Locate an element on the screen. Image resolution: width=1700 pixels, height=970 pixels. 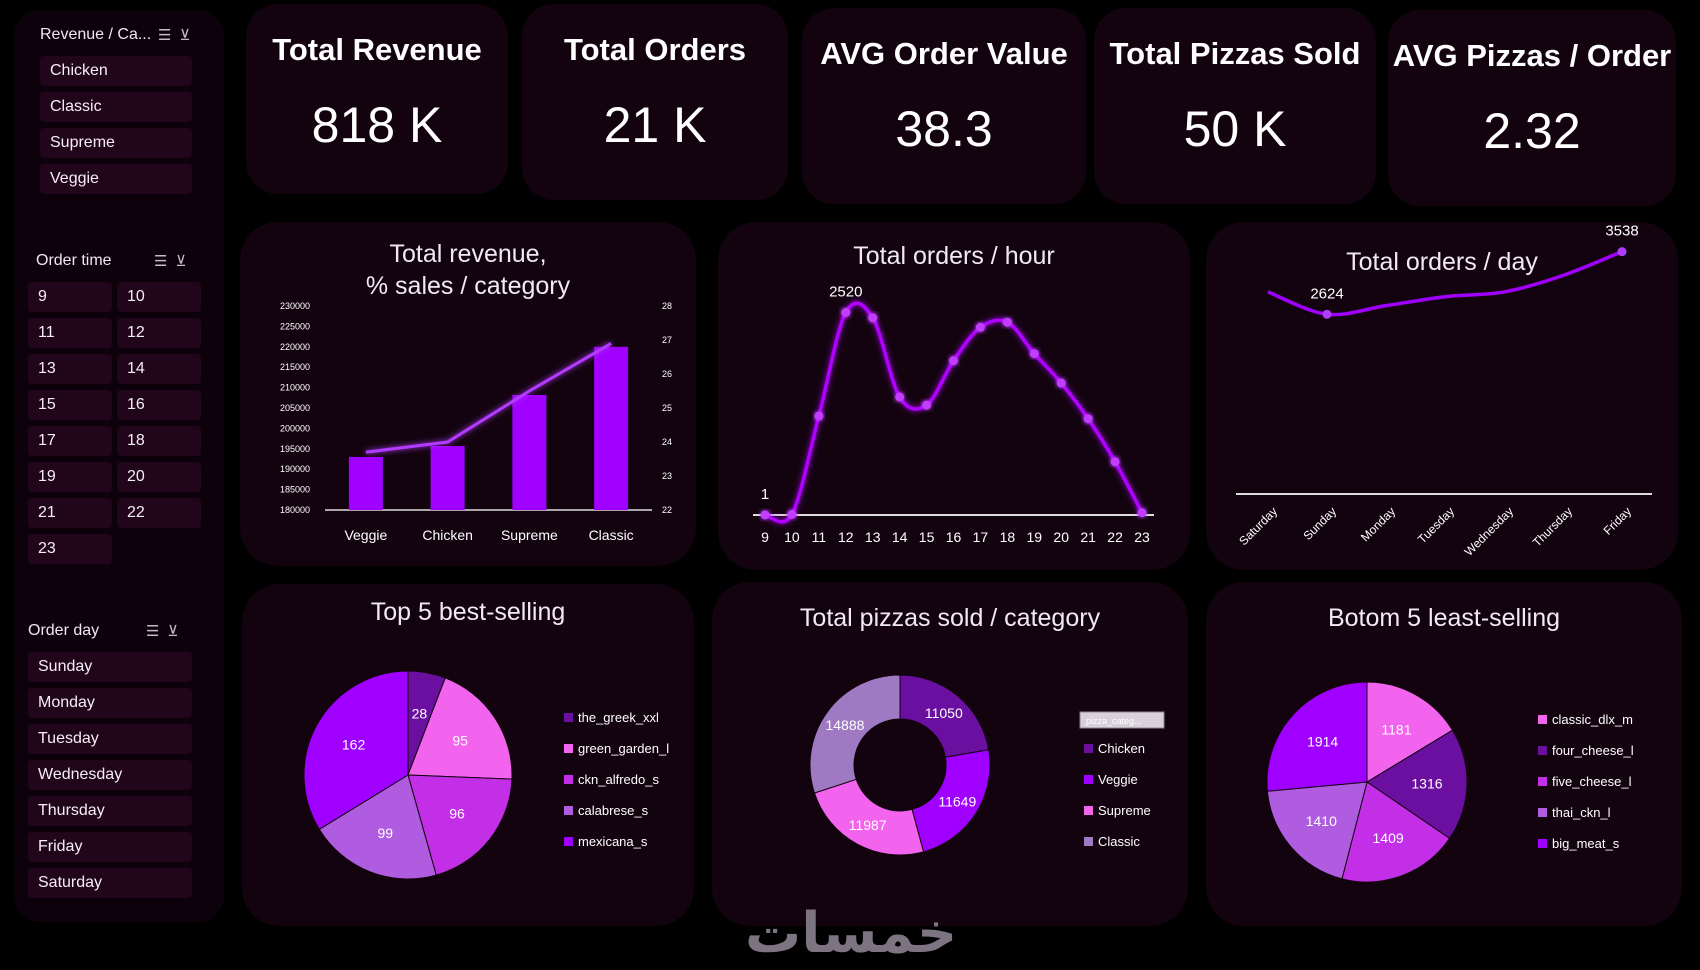
slicer-day-item: Saturday is located at coordinates (110, 883).